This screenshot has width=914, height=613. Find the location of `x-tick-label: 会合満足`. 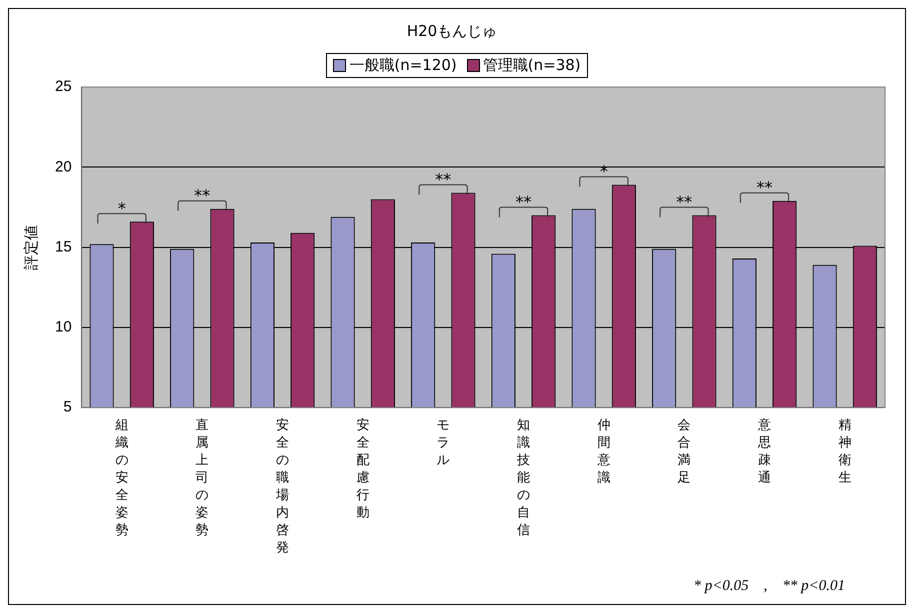

x-tick-label: 会合満足 is located at coordinates (684, 452).